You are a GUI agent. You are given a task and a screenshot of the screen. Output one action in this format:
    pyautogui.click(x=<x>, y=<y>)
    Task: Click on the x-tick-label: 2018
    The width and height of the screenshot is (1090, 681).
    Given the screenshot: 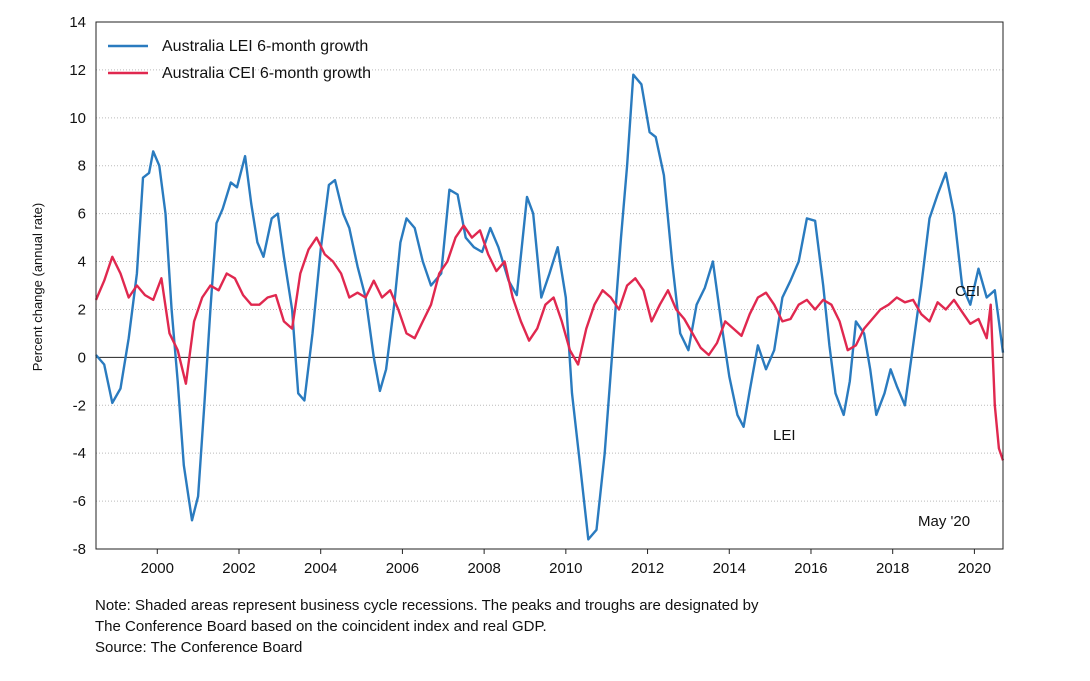 What is the action you would take?
    pyautogui.click(x=892, y=568)
    